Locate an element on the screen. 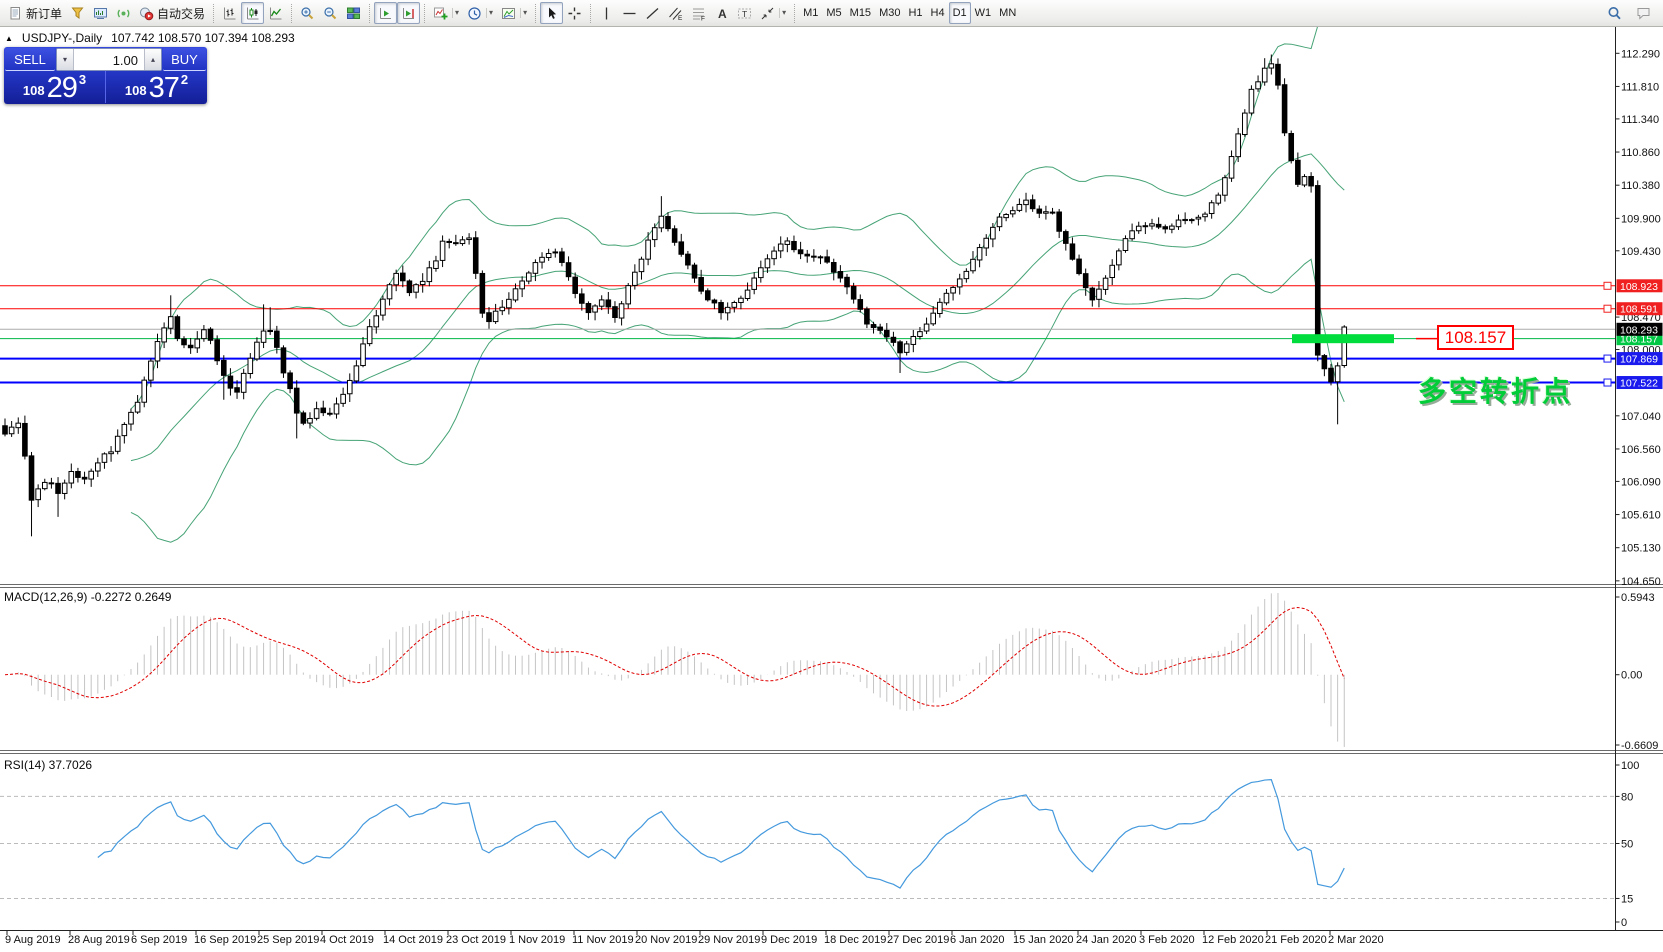 This screenshot has height=952, width=1663. tf-h4-label: H4 is located at coordinates (937, 13).